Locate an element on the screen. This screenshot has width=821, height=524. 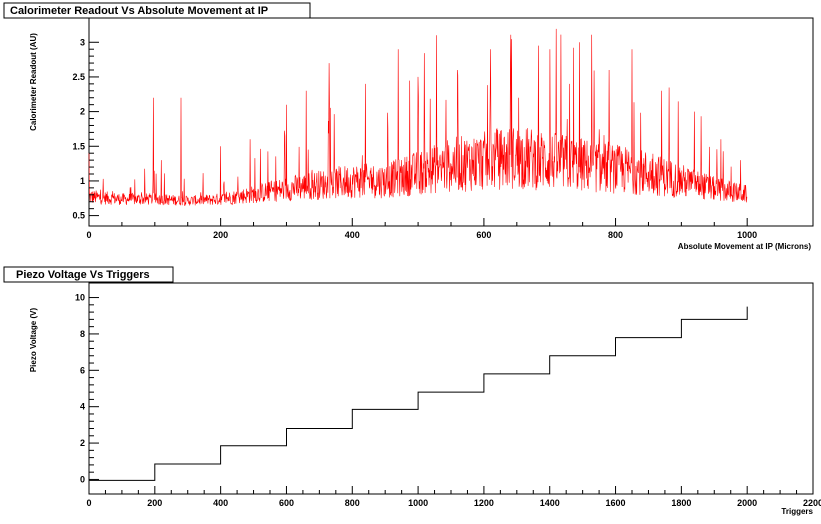
chart-2-x-axis-title: Triggers is located at coordinates (797, 511).